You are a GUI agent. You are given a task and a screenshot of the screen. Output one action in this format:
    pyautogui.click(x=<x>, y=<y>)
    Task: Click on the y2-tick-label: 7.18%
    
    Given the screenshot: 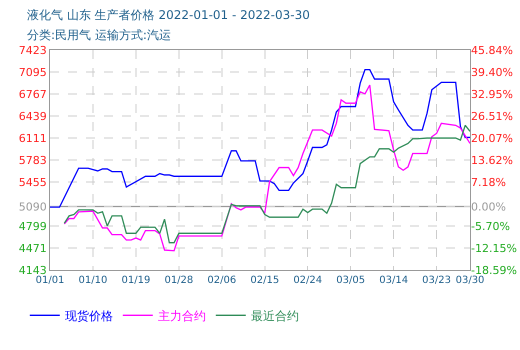 What is the action you would take?
    pyautogui.click(x=488, y=182)
    